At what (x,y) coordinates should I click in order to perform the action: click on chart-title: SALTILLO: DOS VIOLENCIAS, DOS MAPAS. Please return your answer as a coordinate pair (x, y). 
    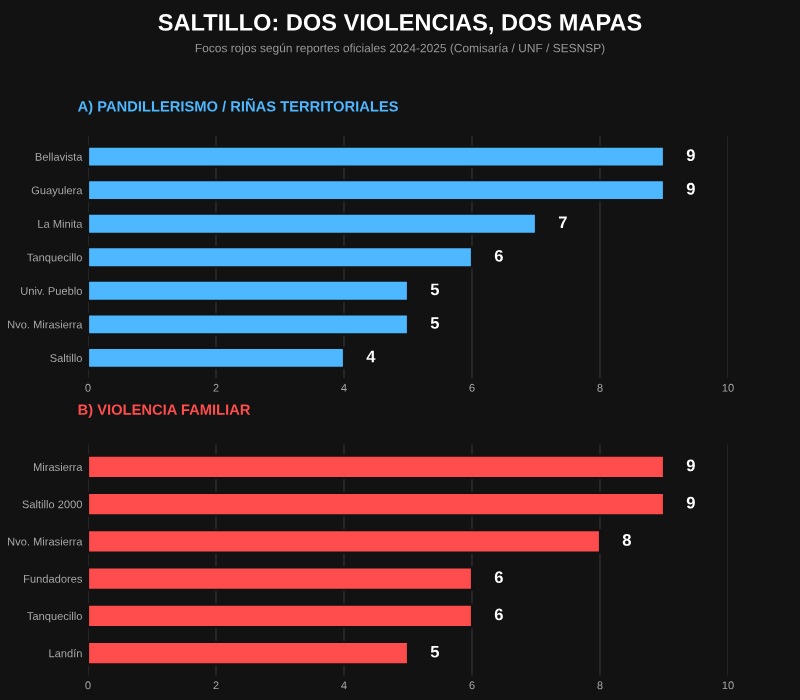
    Looking at the image, I should click on (400, 24).